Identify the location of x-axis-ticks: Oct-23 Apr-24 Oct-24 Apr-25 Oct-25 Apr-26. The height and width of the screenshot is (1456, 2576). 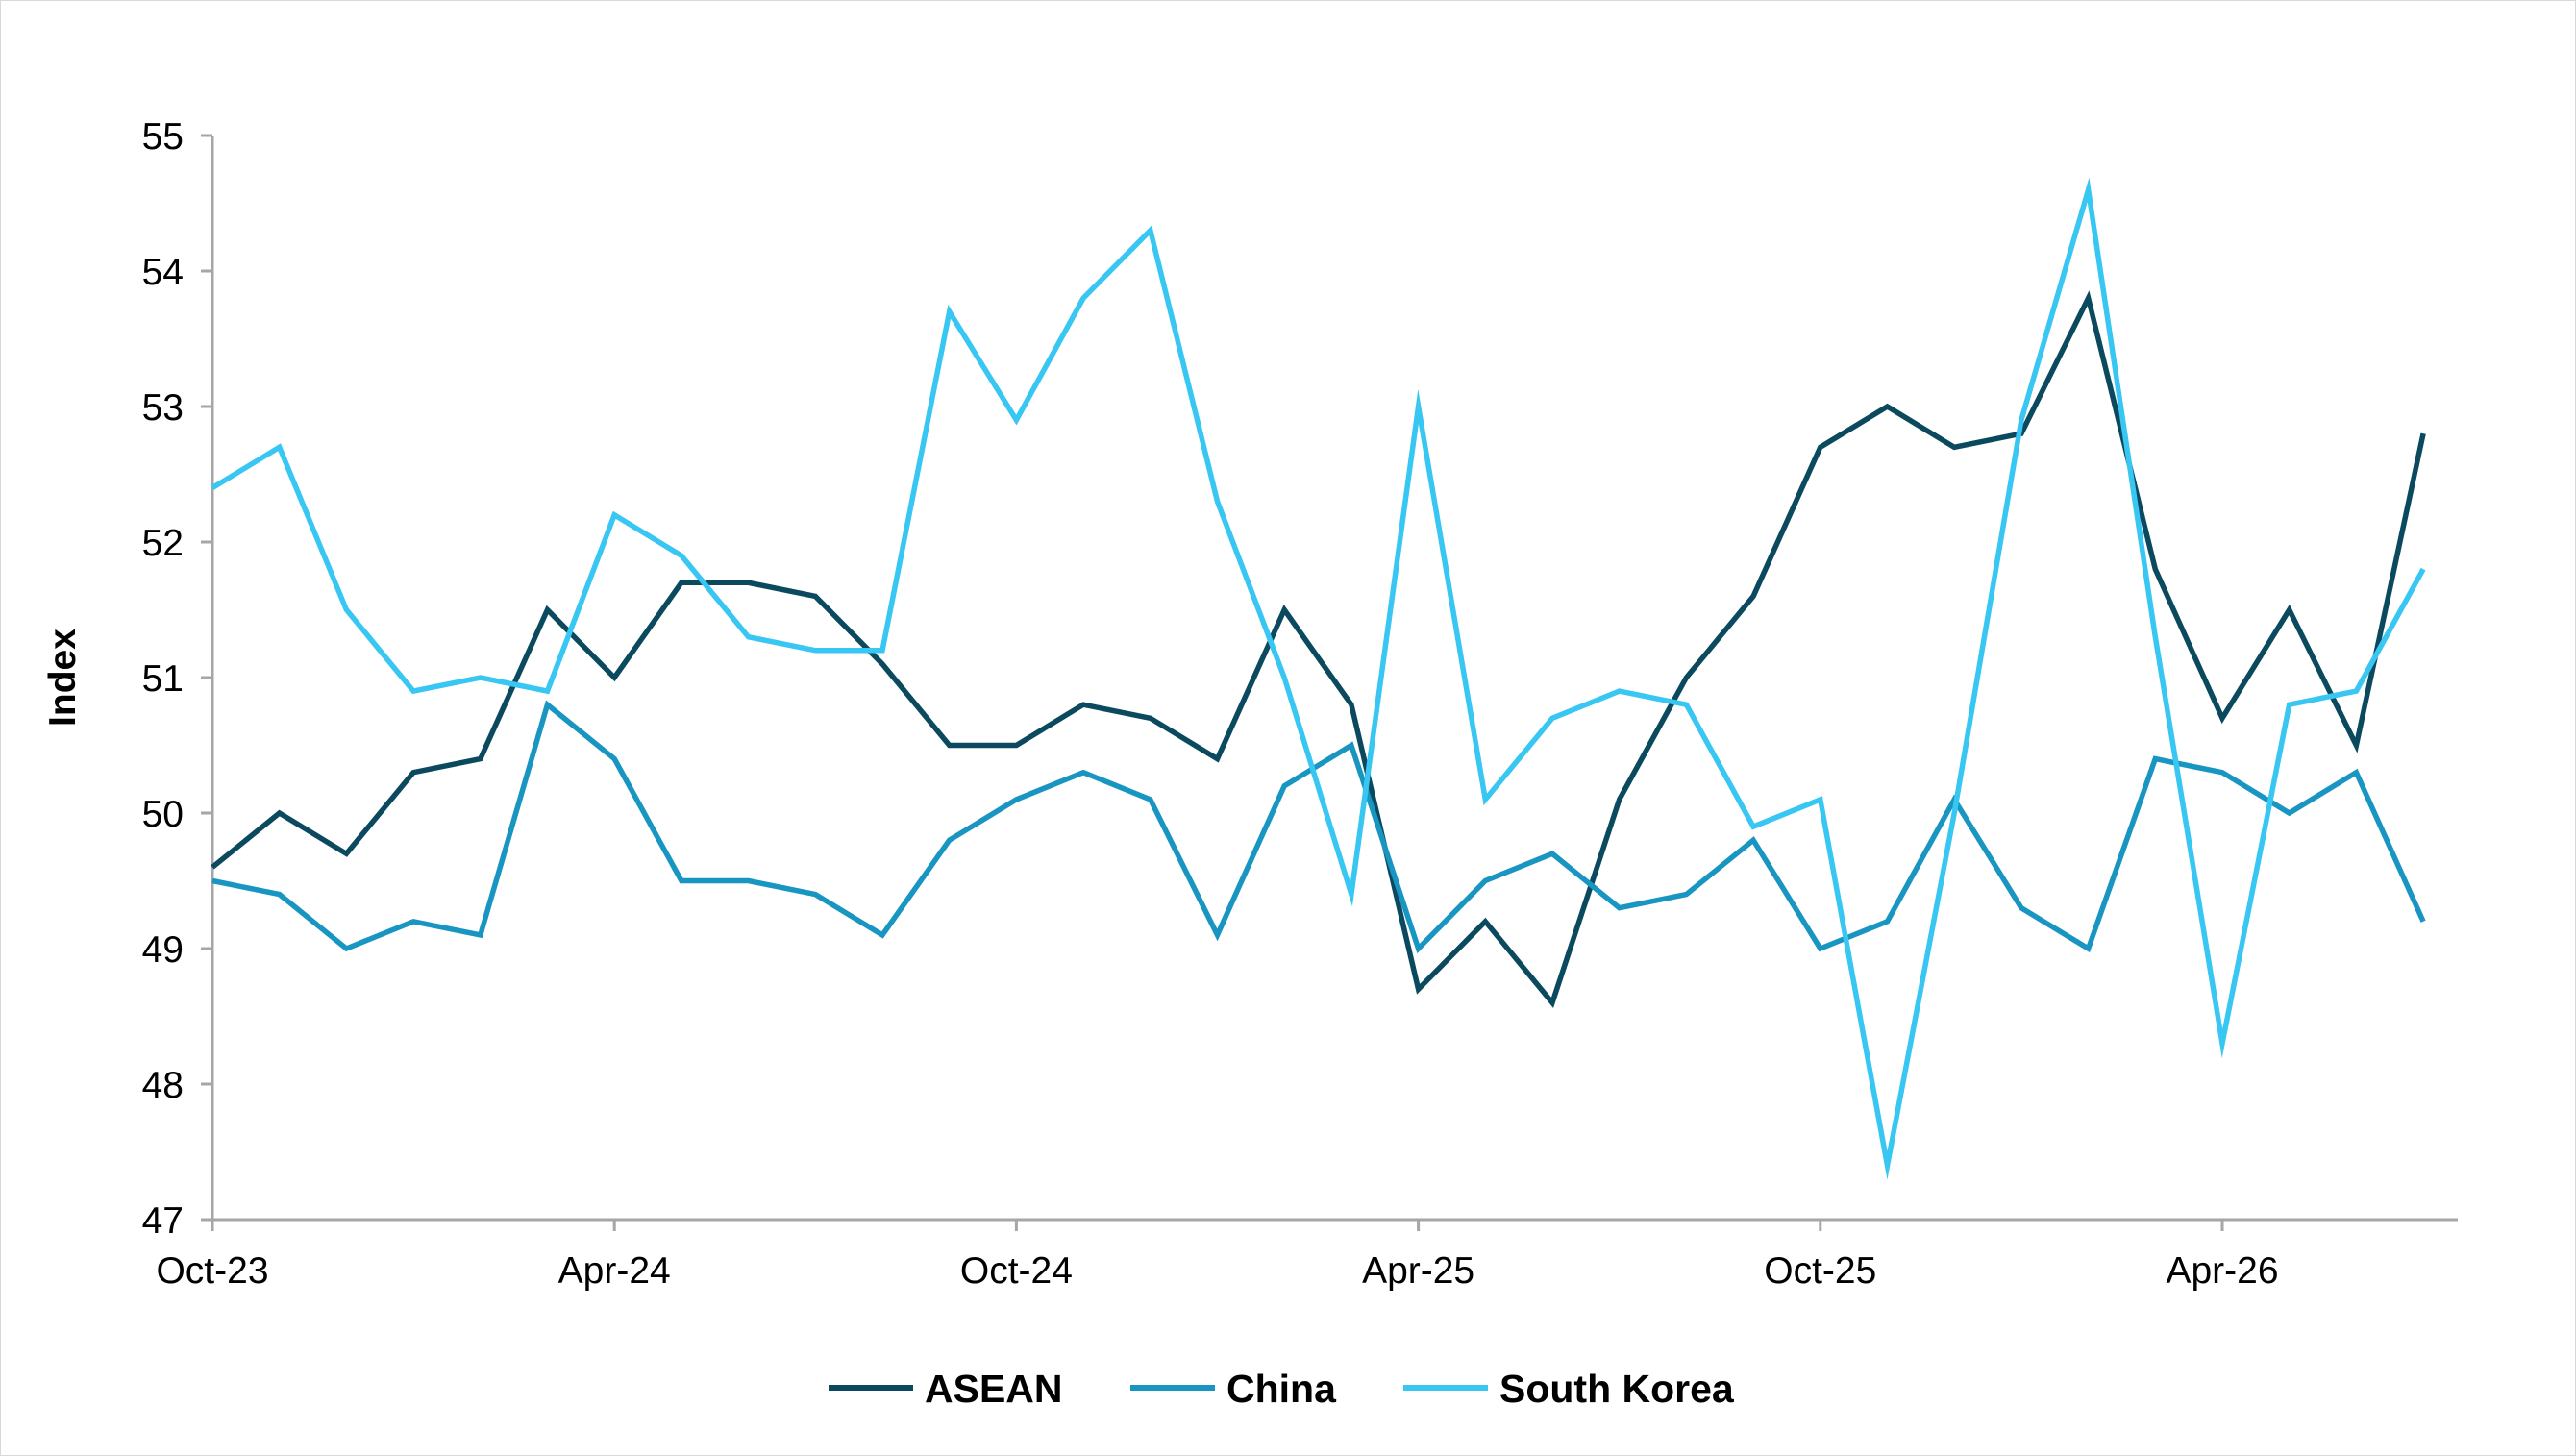
(1218, 1256).